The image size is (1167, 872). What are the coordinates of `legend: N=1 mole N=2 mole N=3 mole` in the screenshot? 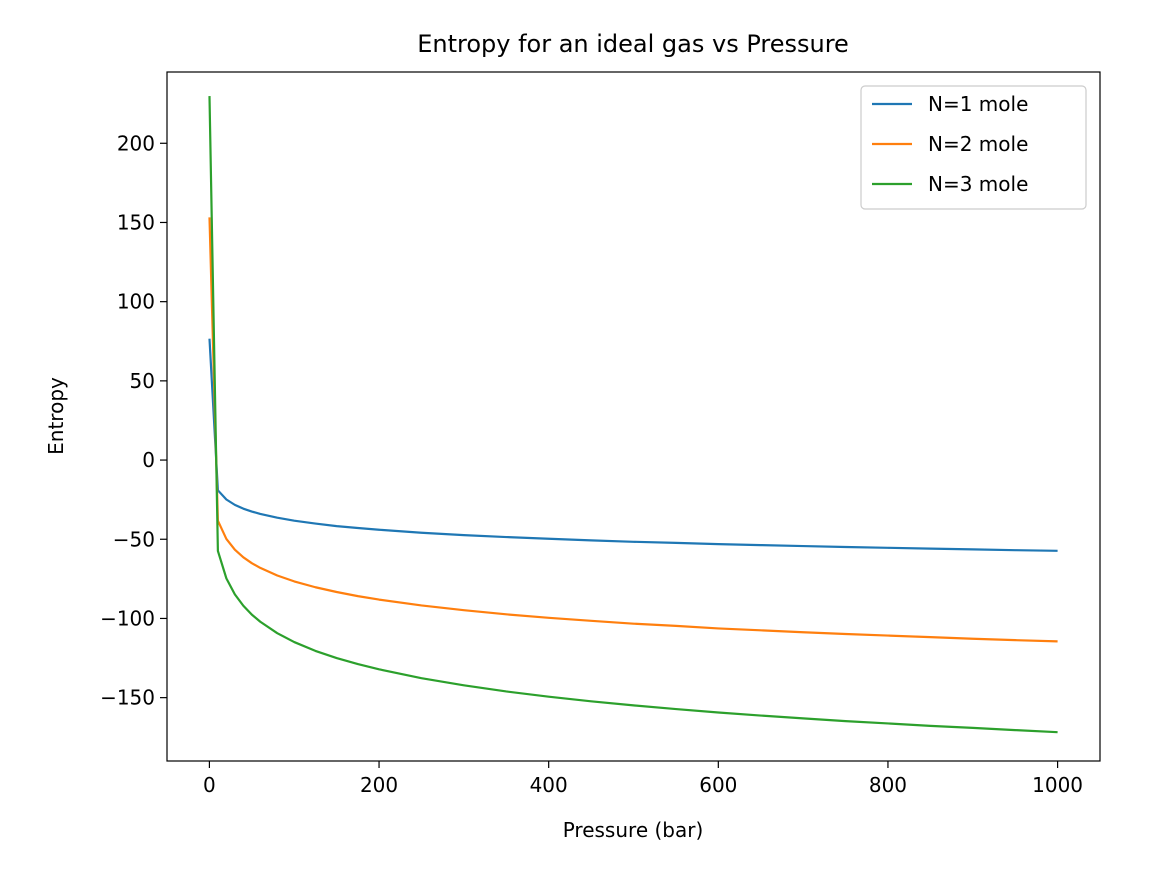 It's located at (973, 147).